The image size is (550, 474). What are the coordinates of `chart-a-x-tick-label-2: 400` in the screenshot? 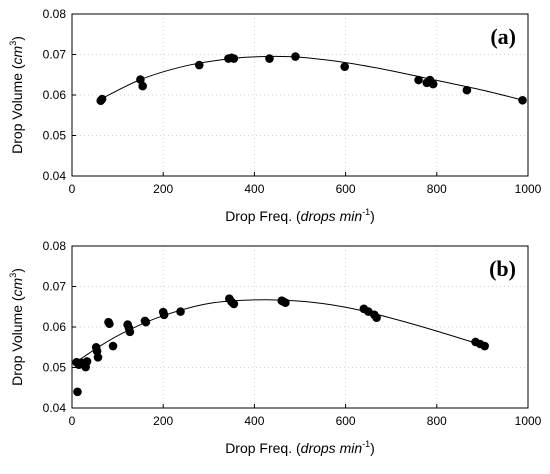 It's located at (254, 189).